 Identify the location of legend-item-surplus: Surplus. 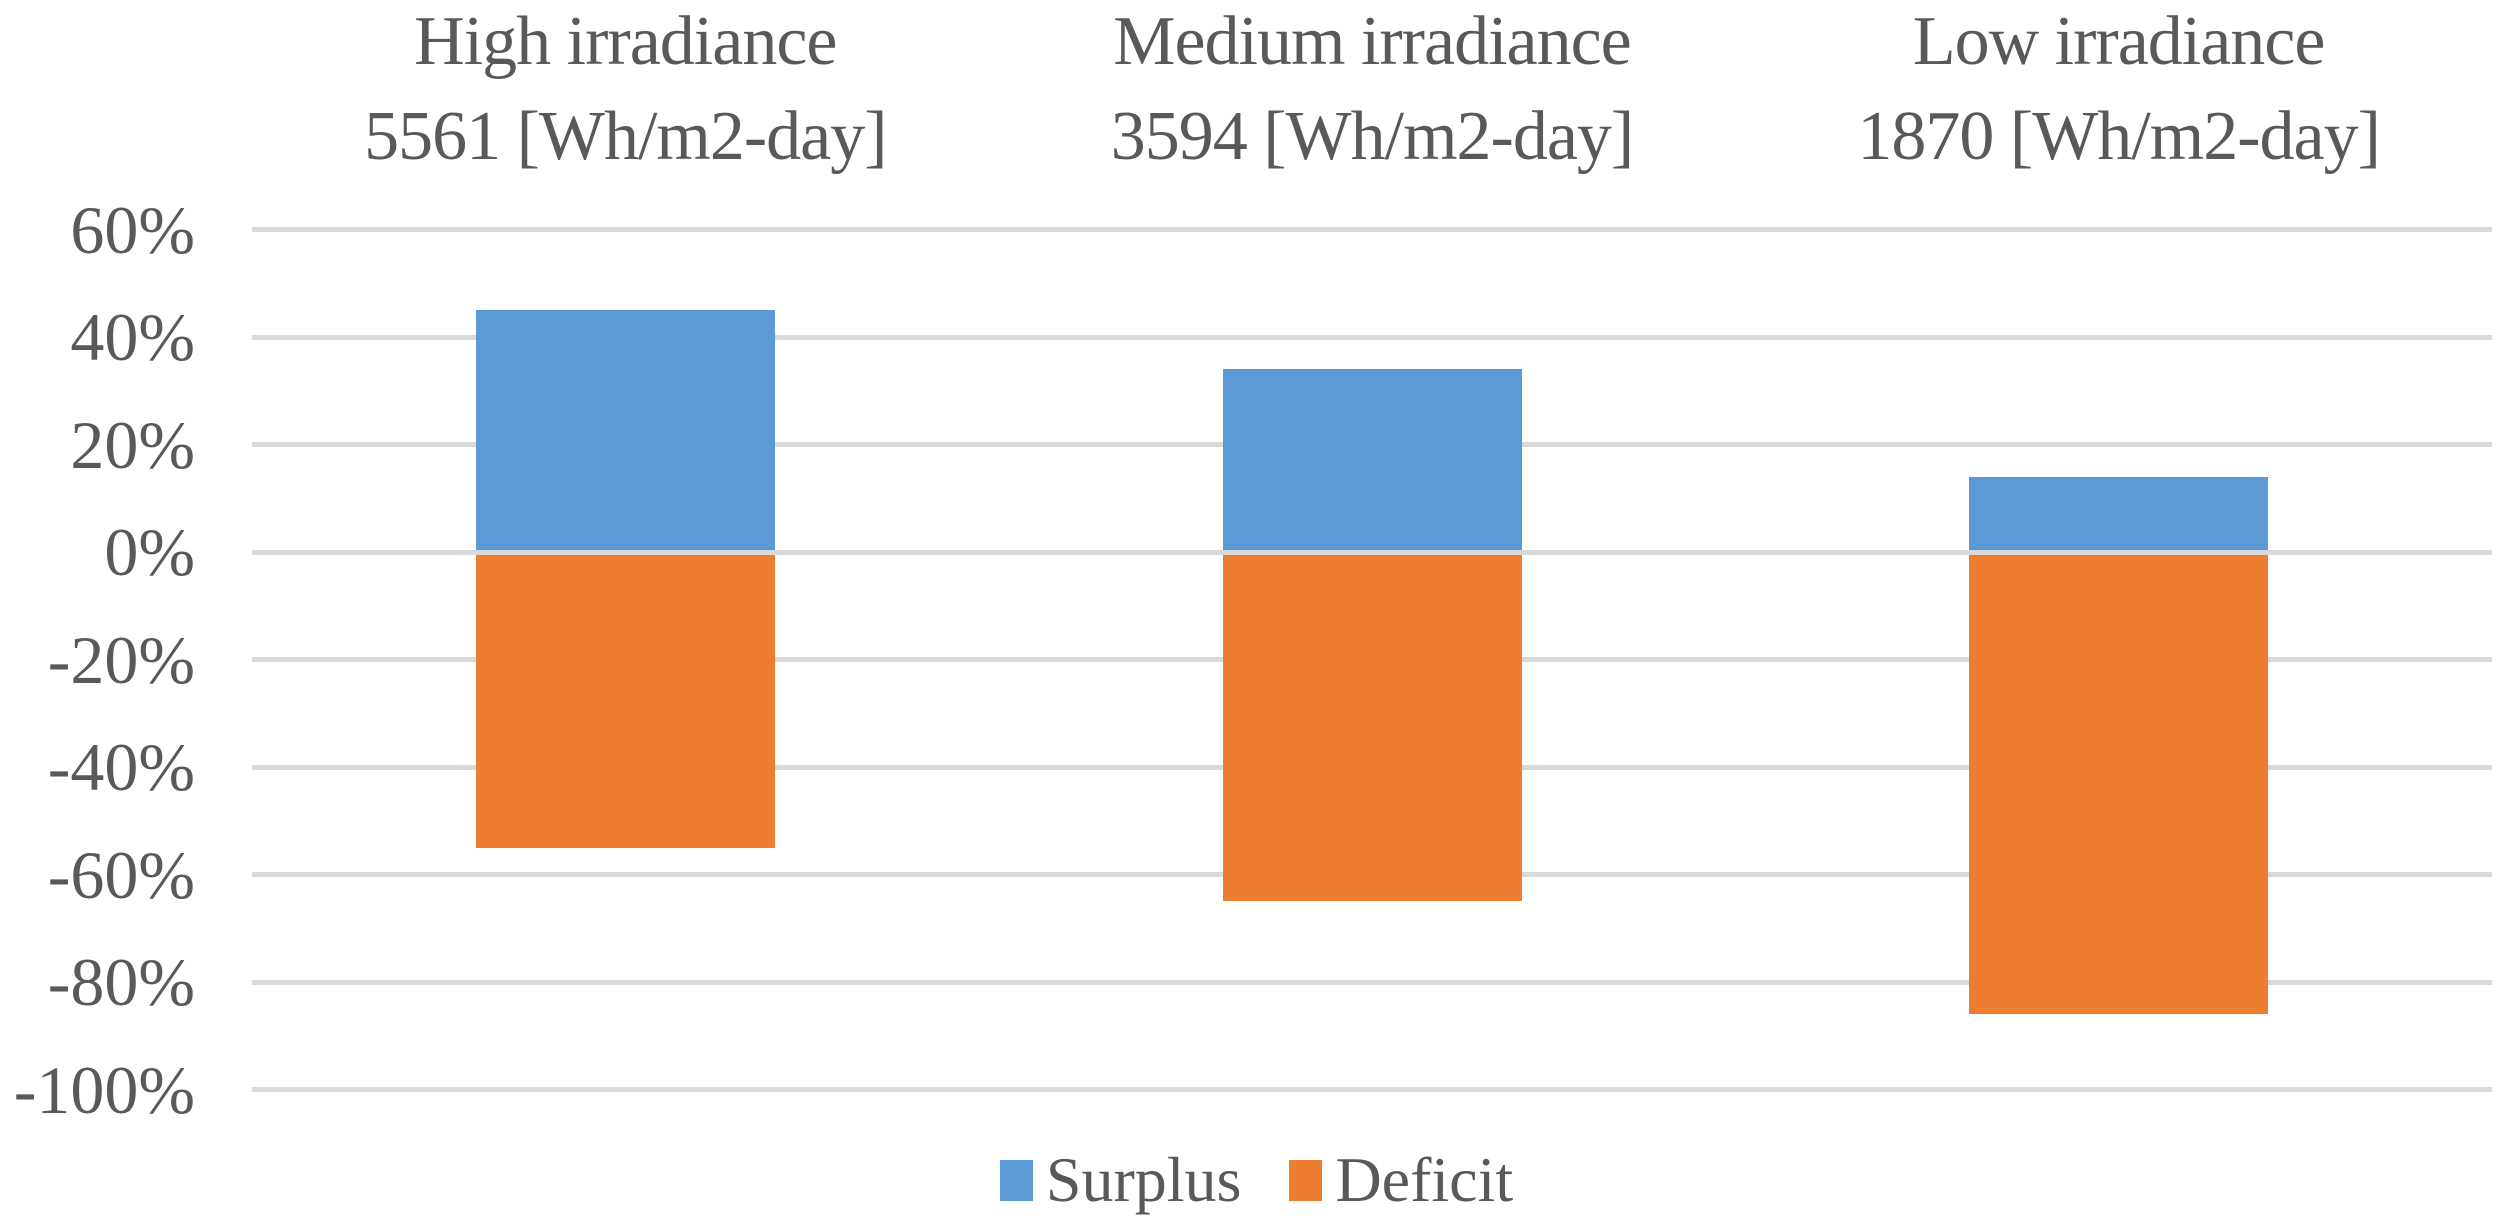
(1120, 1179).